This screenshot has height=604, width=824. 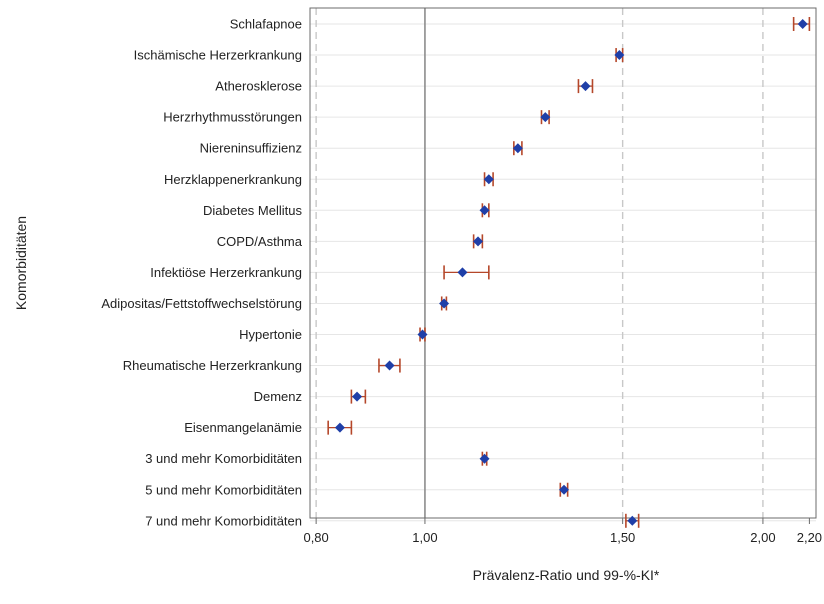 What do you see at coordinates (622, 537) in the screenshot?
I see `x-tick-label: 1,50` at bounding box center [622, 537].